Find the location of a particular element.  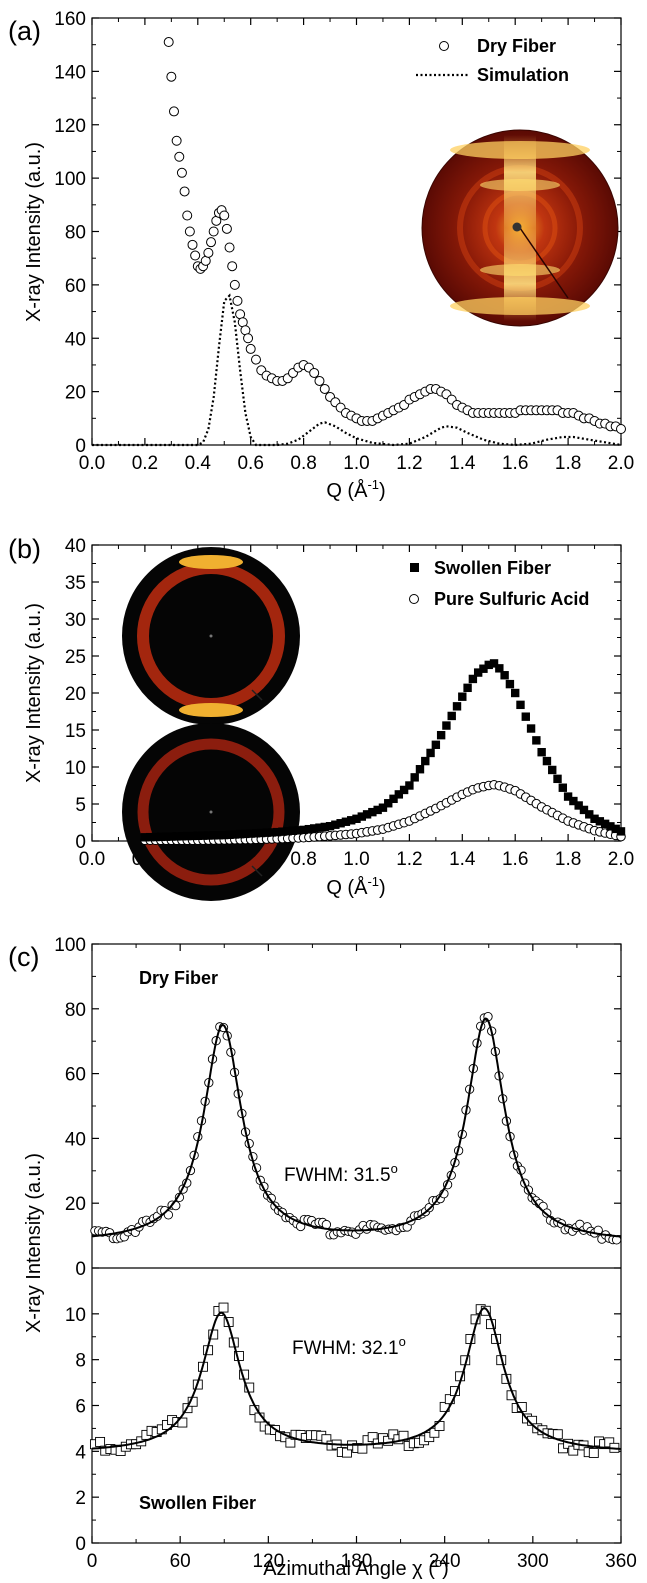

panel-b-y-tick-label: 15 is located at coordinates (75, 731).